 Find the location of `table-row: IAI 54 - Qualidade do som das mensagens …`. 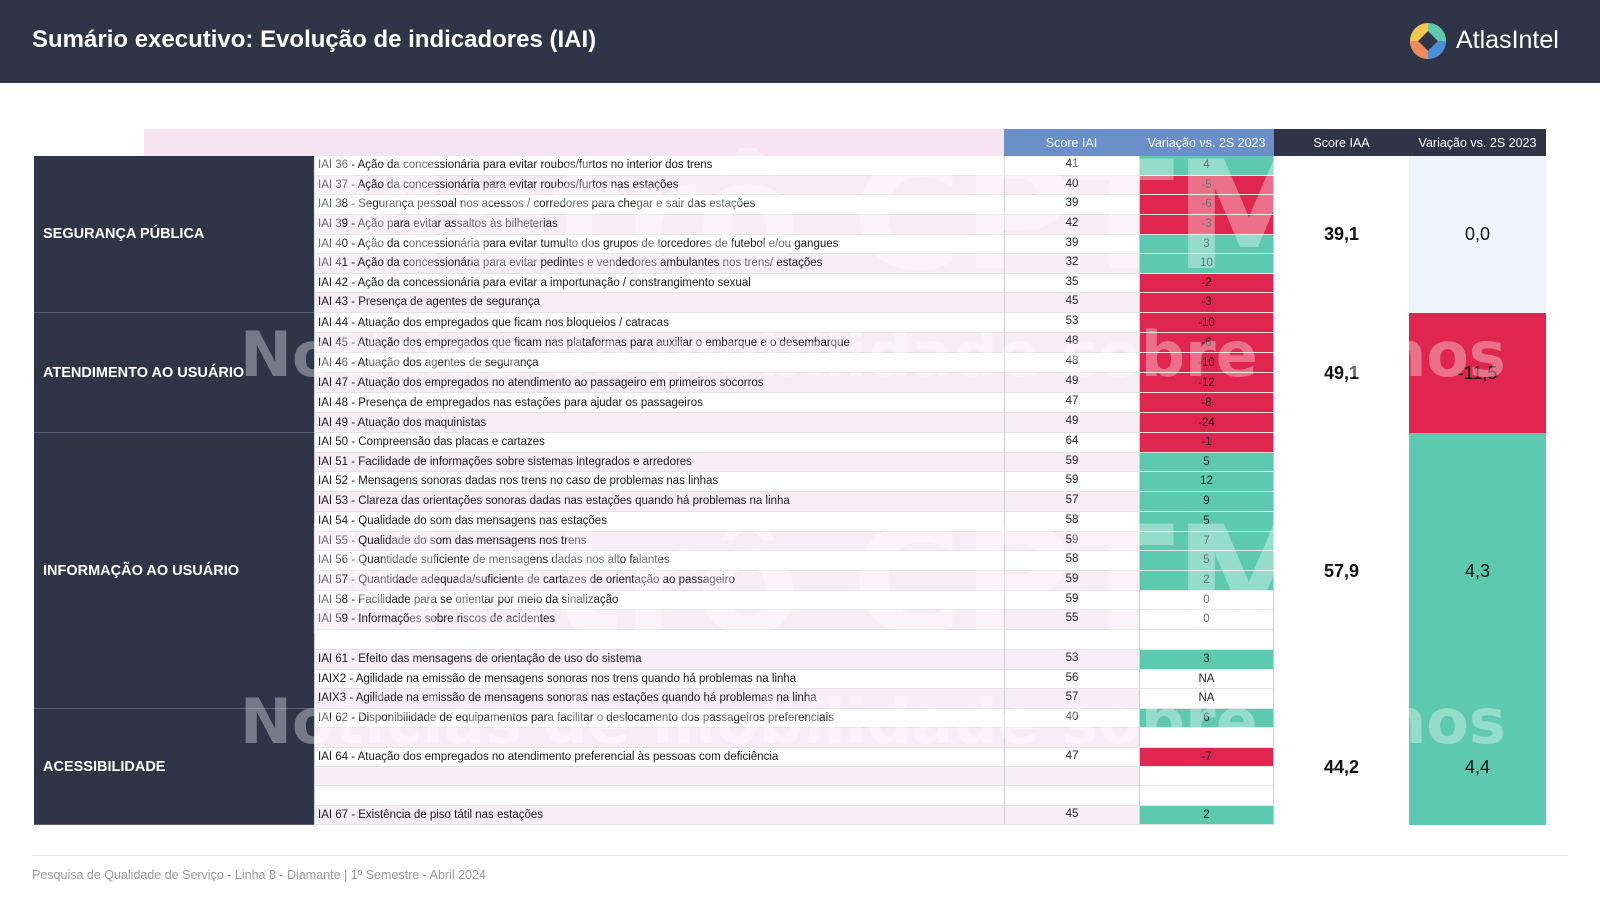

table-row: IAI 54 - Qualidade do som das mensagens … is located at coordinates (794, 521).